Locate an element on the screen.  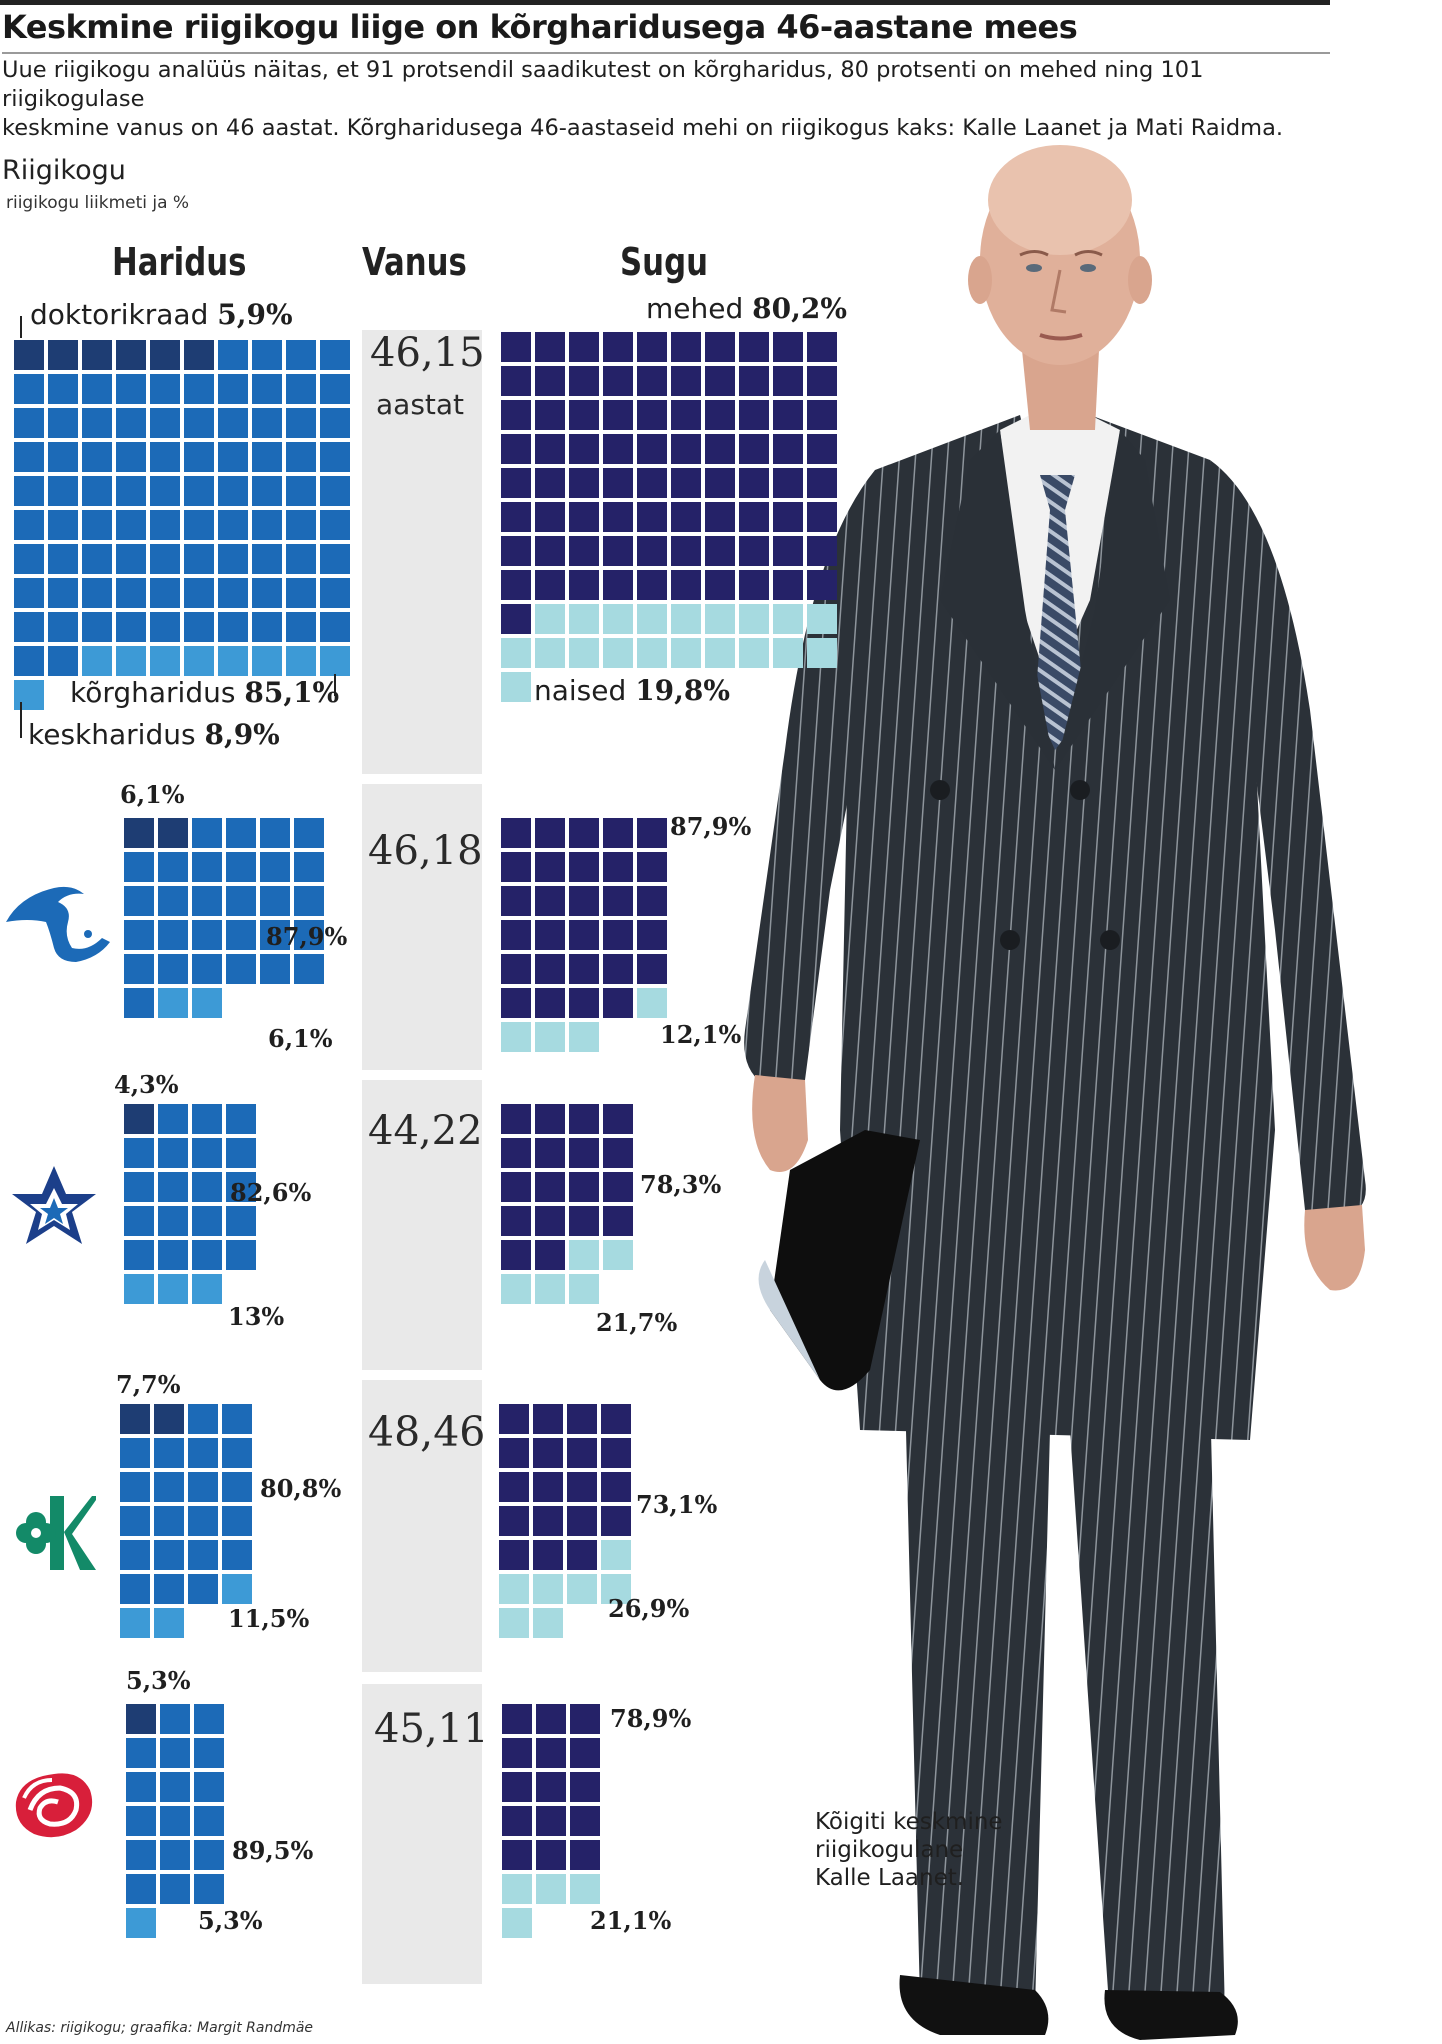
party-2-secondary-ed-cell is located at coordinates (173, 1289).